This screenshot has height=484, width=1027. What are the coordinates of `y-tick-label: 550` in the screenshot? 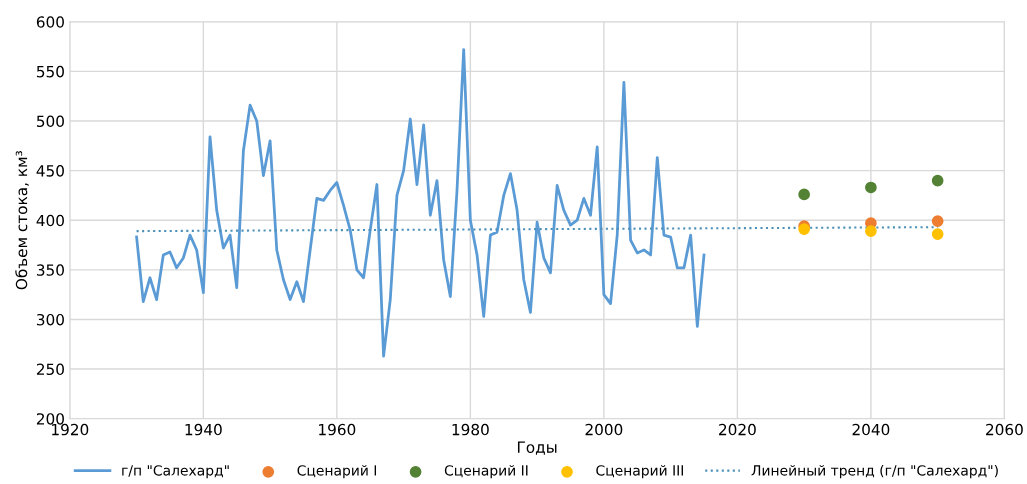 It's located at (50, 71).